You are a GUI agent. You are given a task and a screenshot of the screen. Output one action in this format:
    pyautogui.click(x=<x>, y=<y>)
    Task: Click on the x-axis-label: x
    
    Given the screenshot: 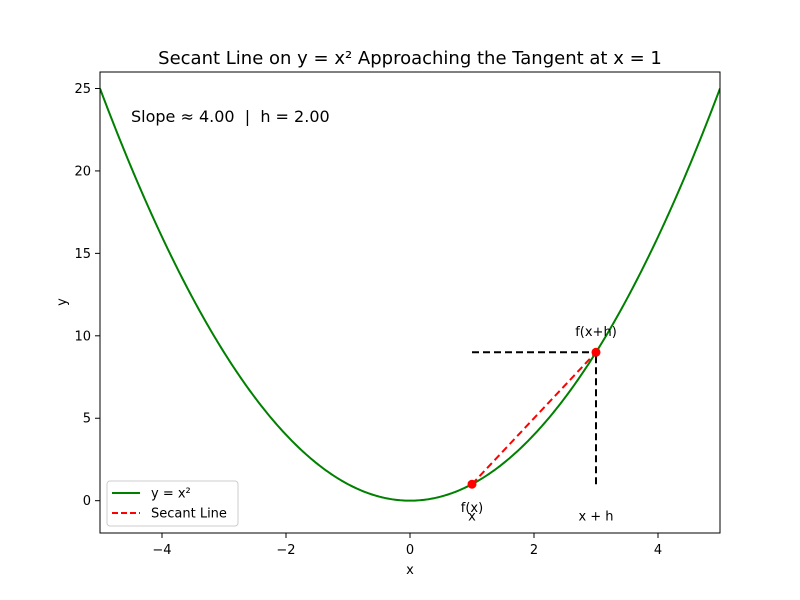 What is the action you would take?
    pyautogui.click(x=410, y=570)
    